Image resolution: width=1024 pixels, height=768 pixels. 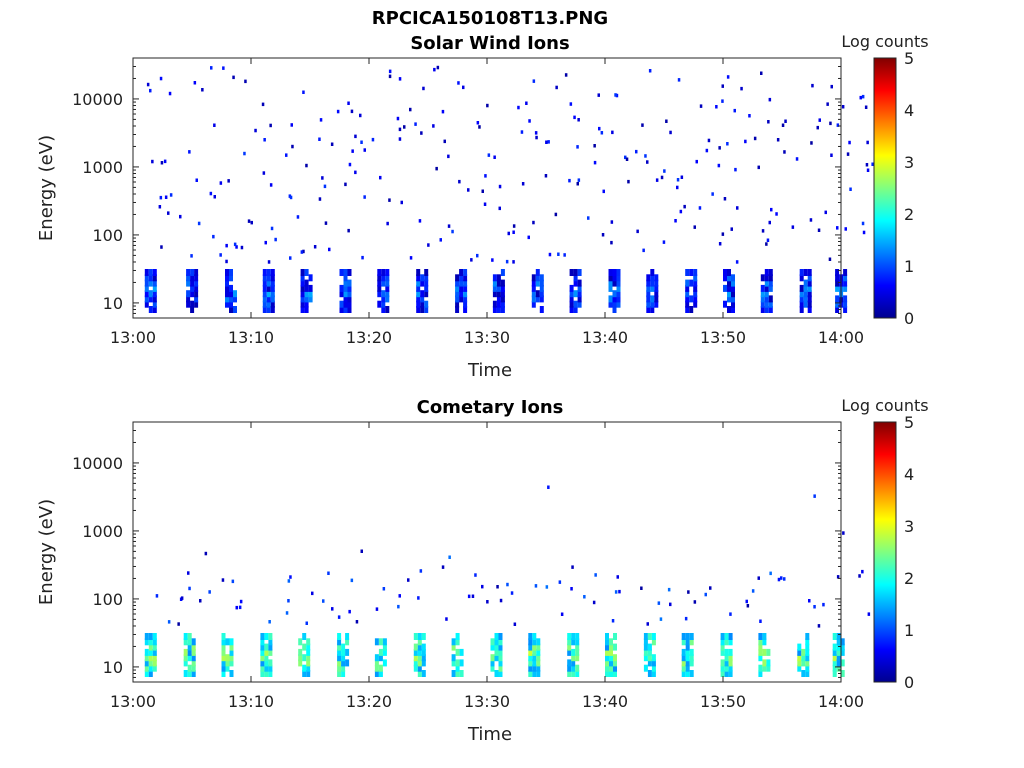 I want to click on cometary-title: Cometary Ions, so click(x=490, y=407).